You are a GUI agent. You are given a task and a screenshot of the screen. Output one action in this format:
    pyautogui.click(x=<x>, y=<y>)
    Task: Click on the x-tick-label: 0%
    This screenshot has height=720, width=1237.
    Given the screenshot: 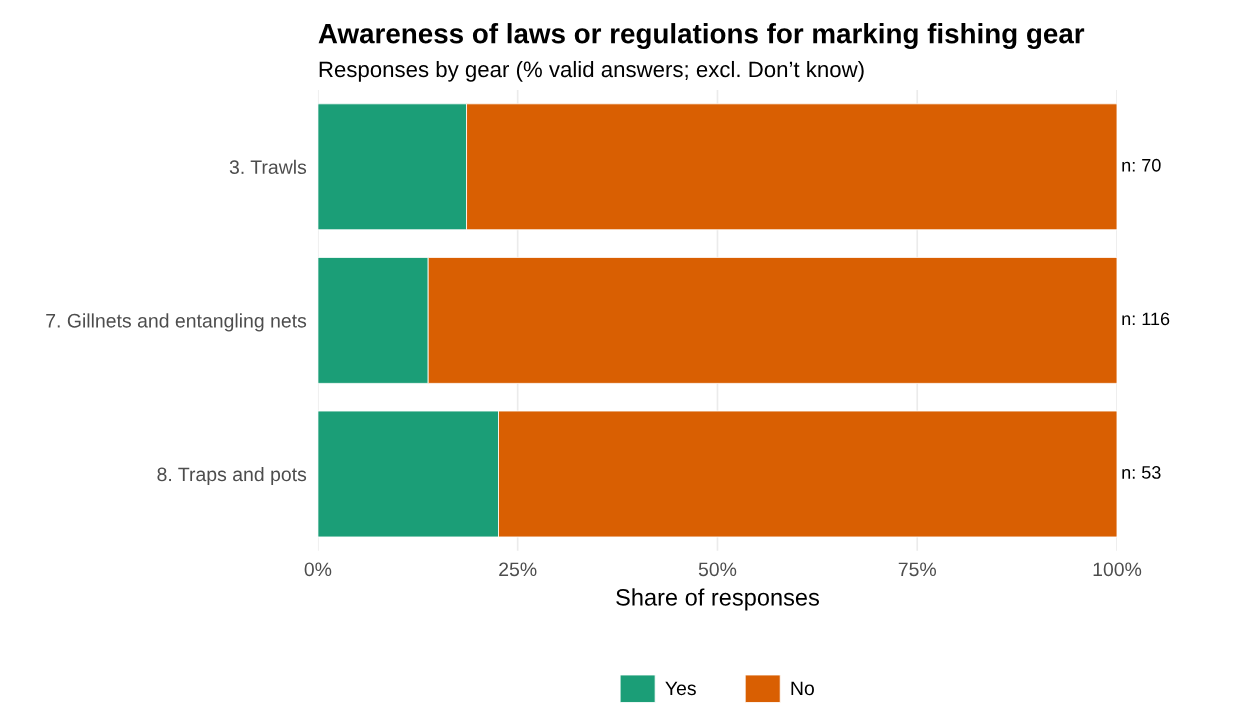 What is the action you would take?
    pyautogui.click(x=318, y=569)
    